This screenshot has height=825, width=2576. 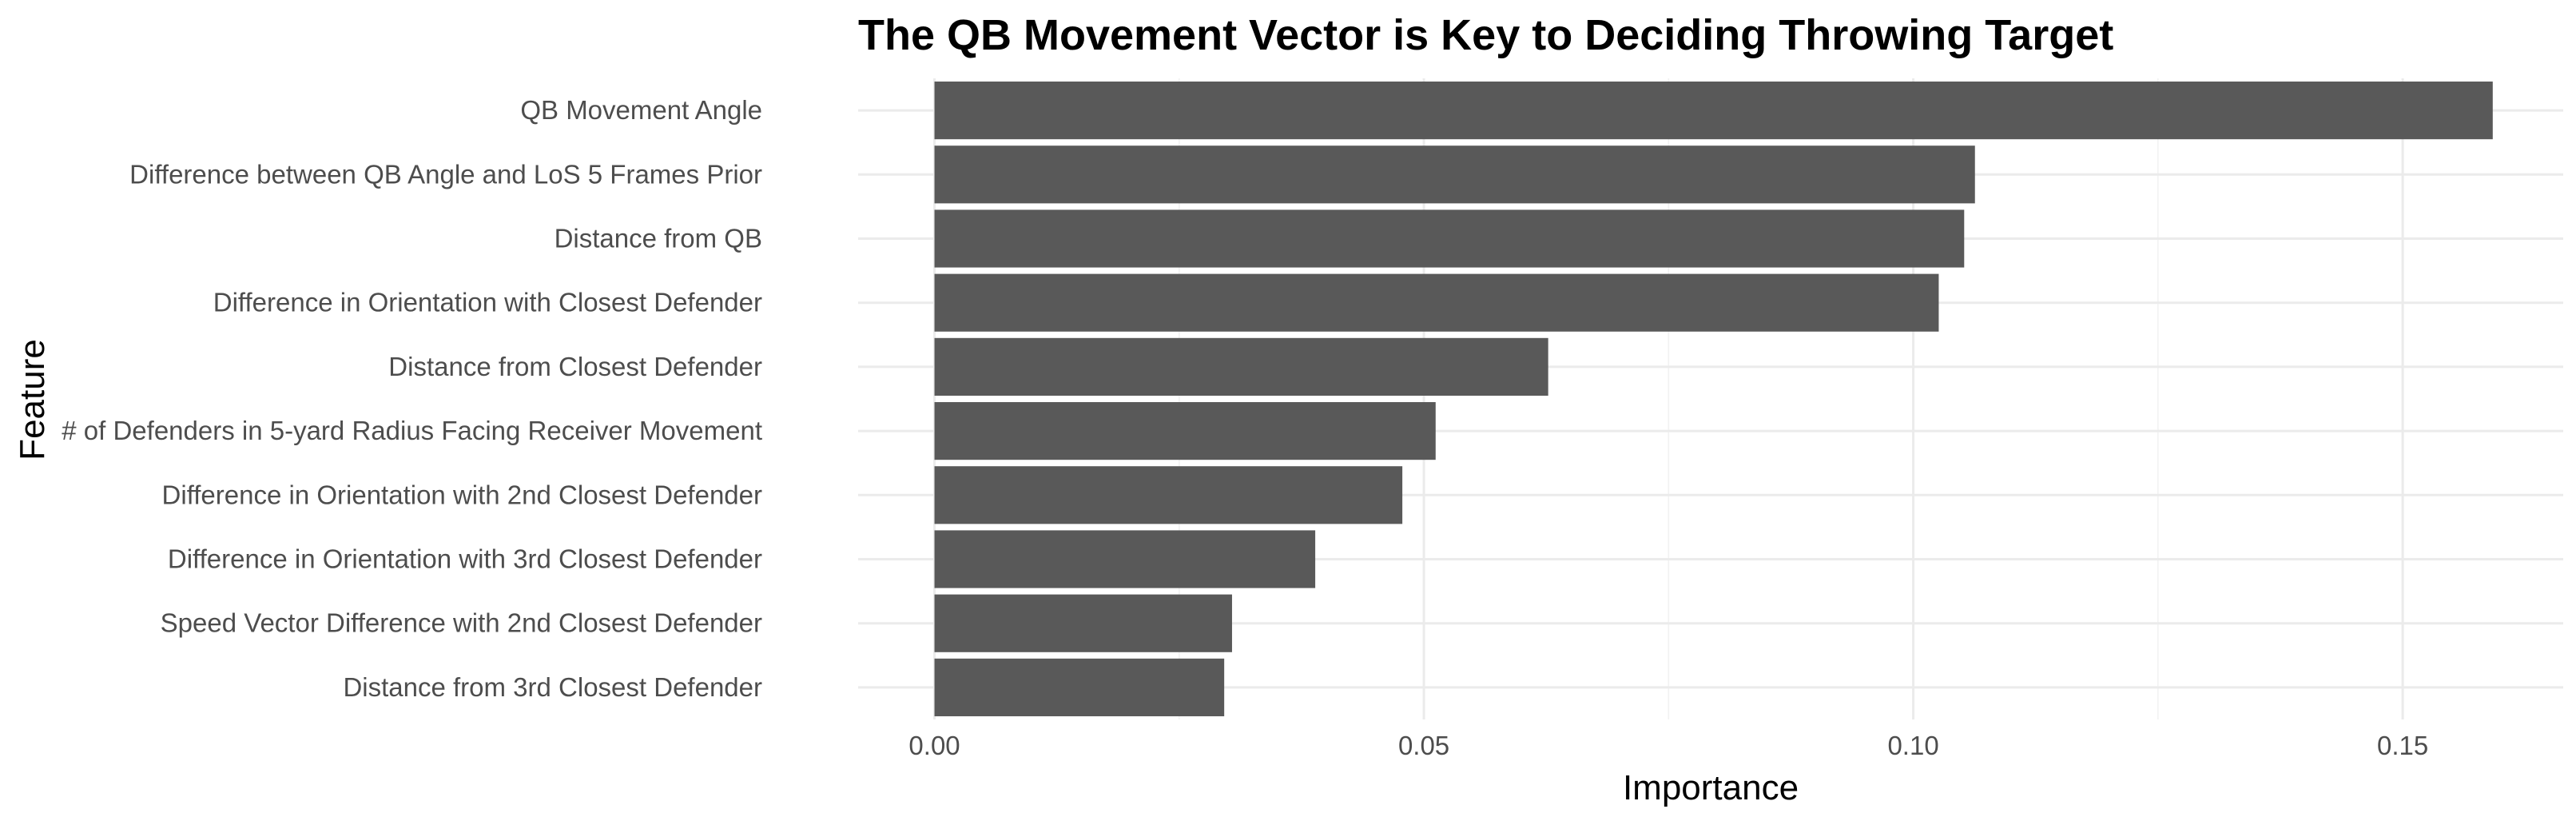 I want to click on y-axis-title: Feature, so click(x=32, y=399).